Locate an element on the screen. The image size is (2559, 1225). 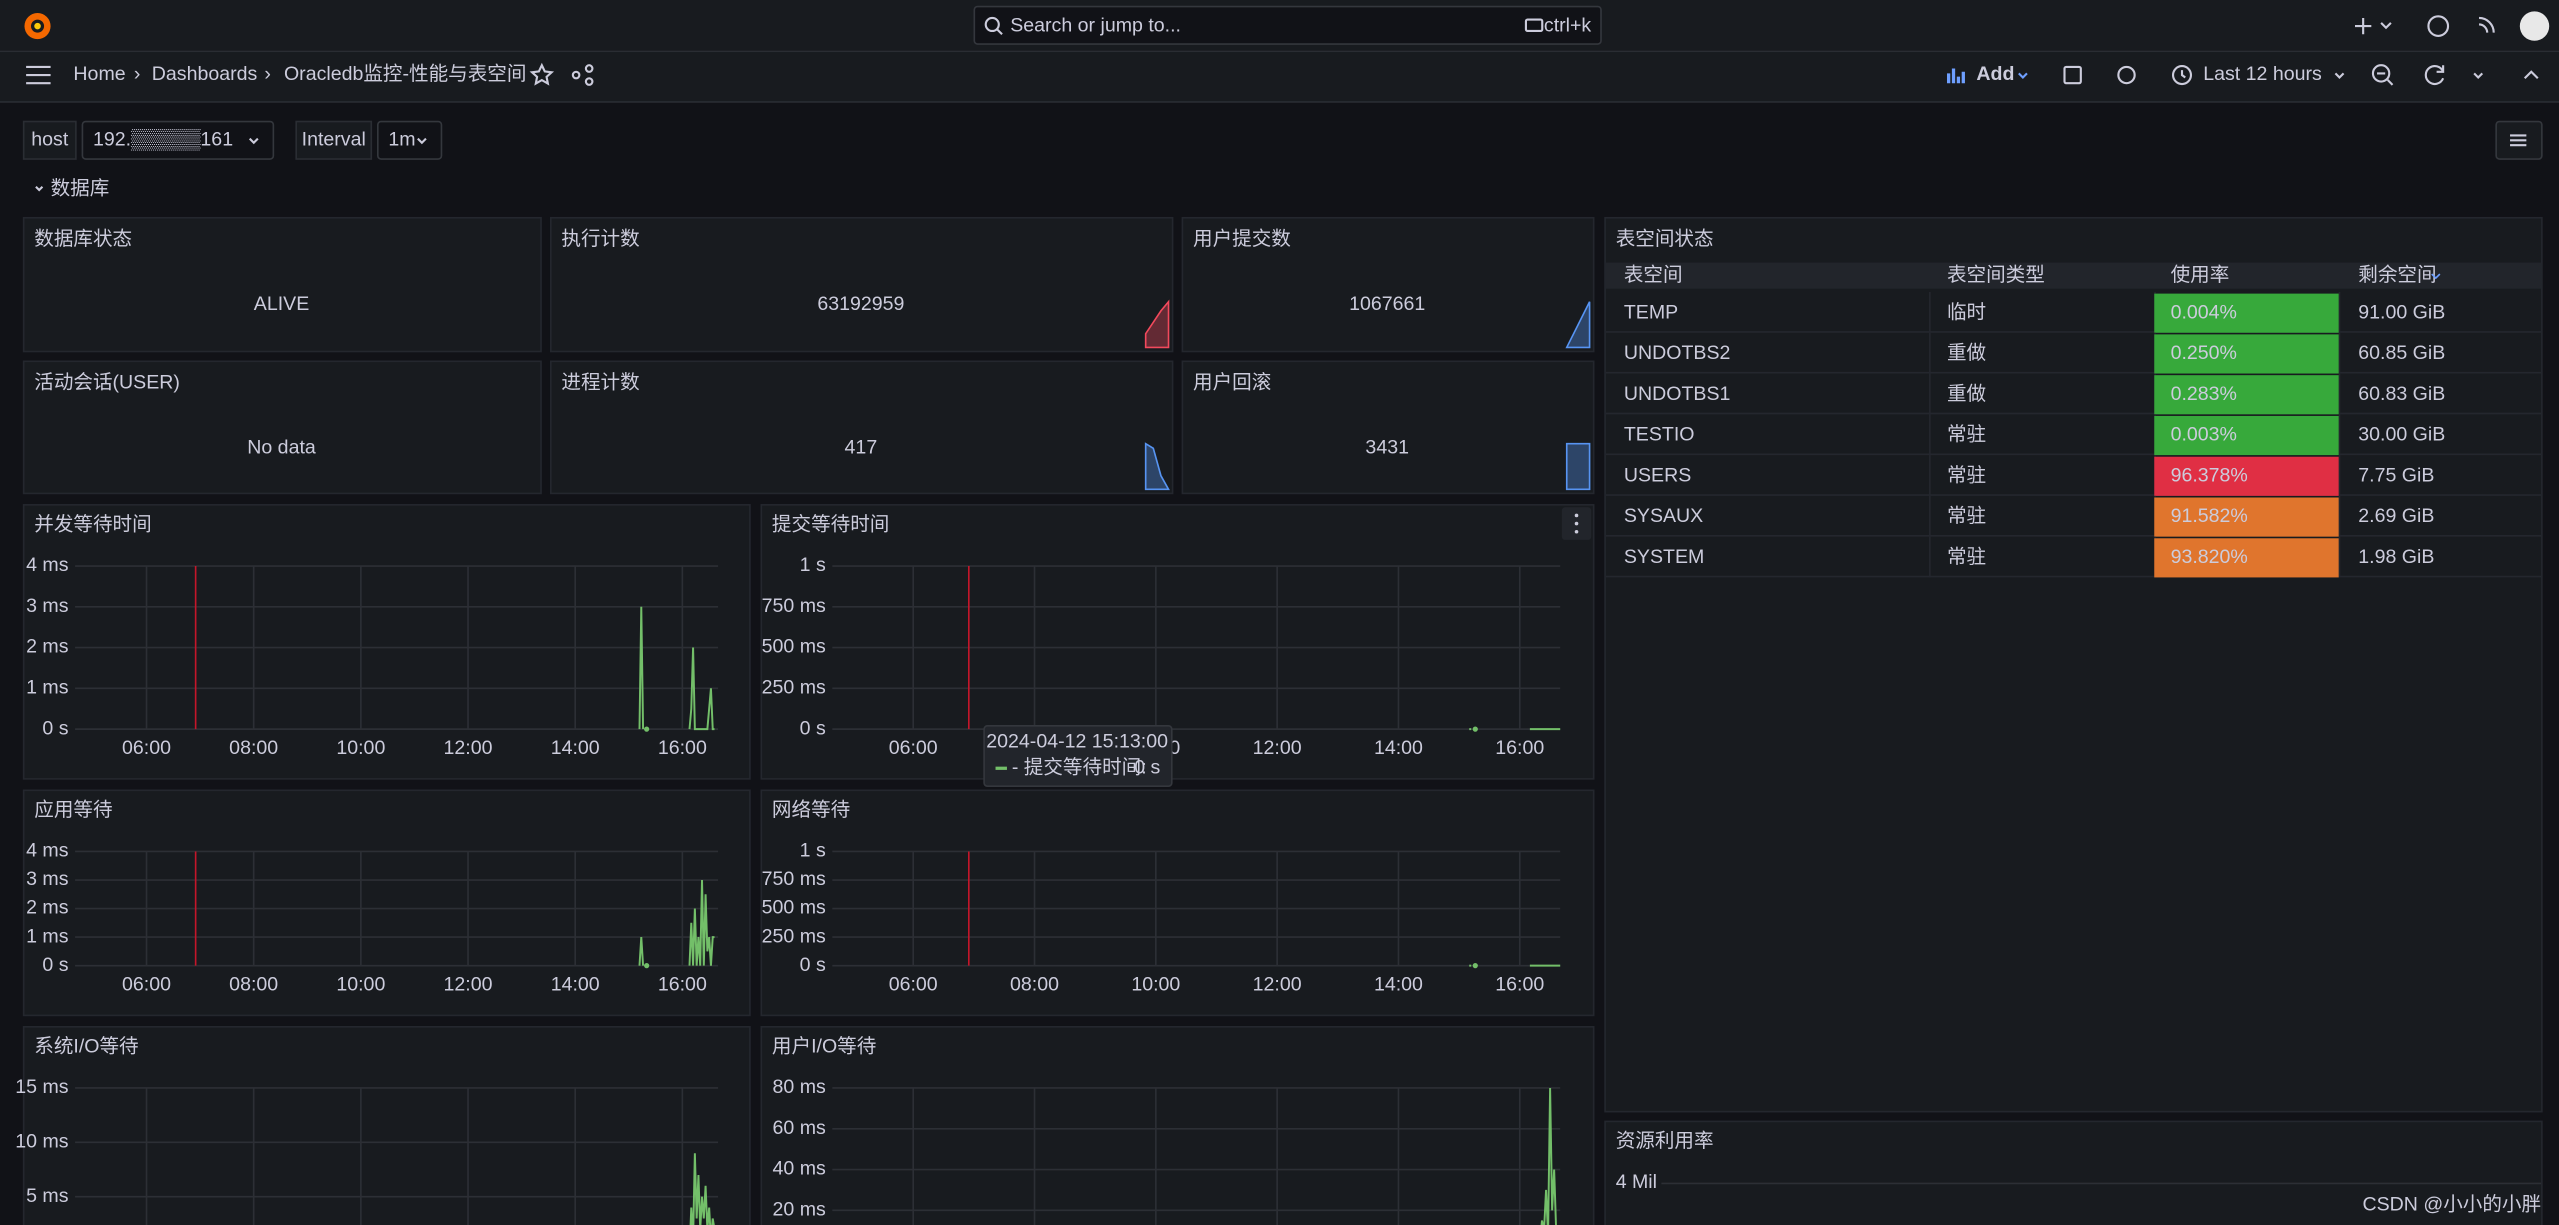
table-cell: 常驻 is located at coordinates (1966, 557).